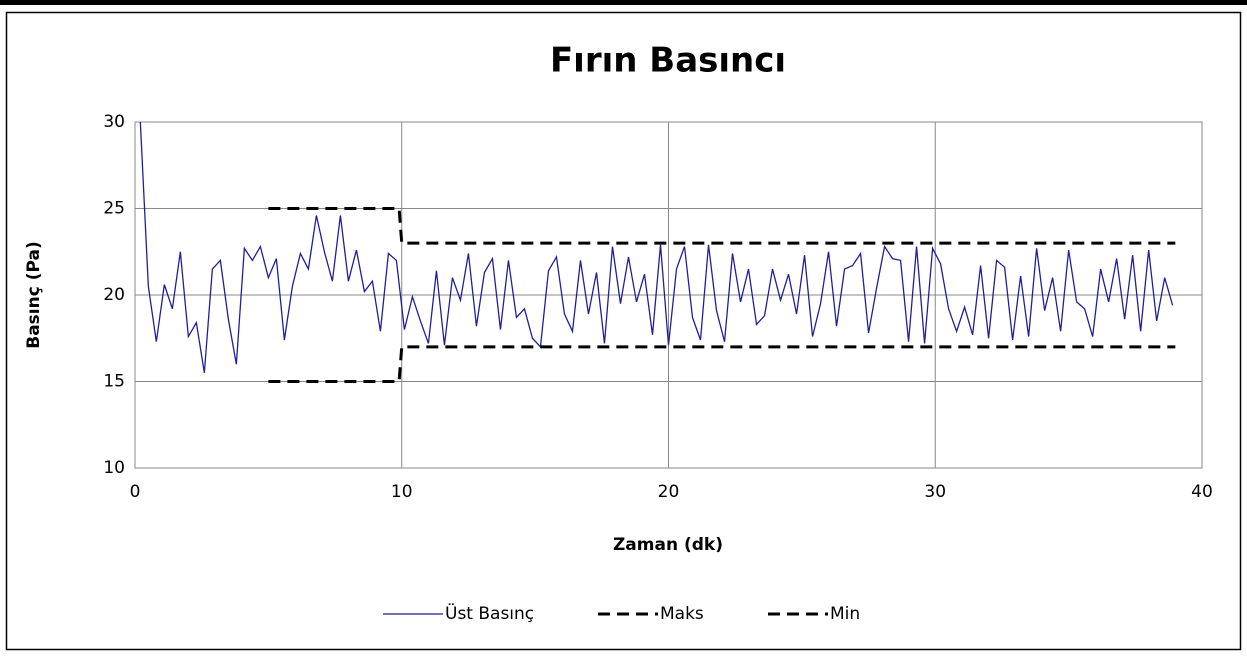 The width and height of the screenshot is (1247, 656). What do you see at coordinates (135, 492) in the screenshot?
I see `x-tick-label: 0` at bounding box center [135, 492].